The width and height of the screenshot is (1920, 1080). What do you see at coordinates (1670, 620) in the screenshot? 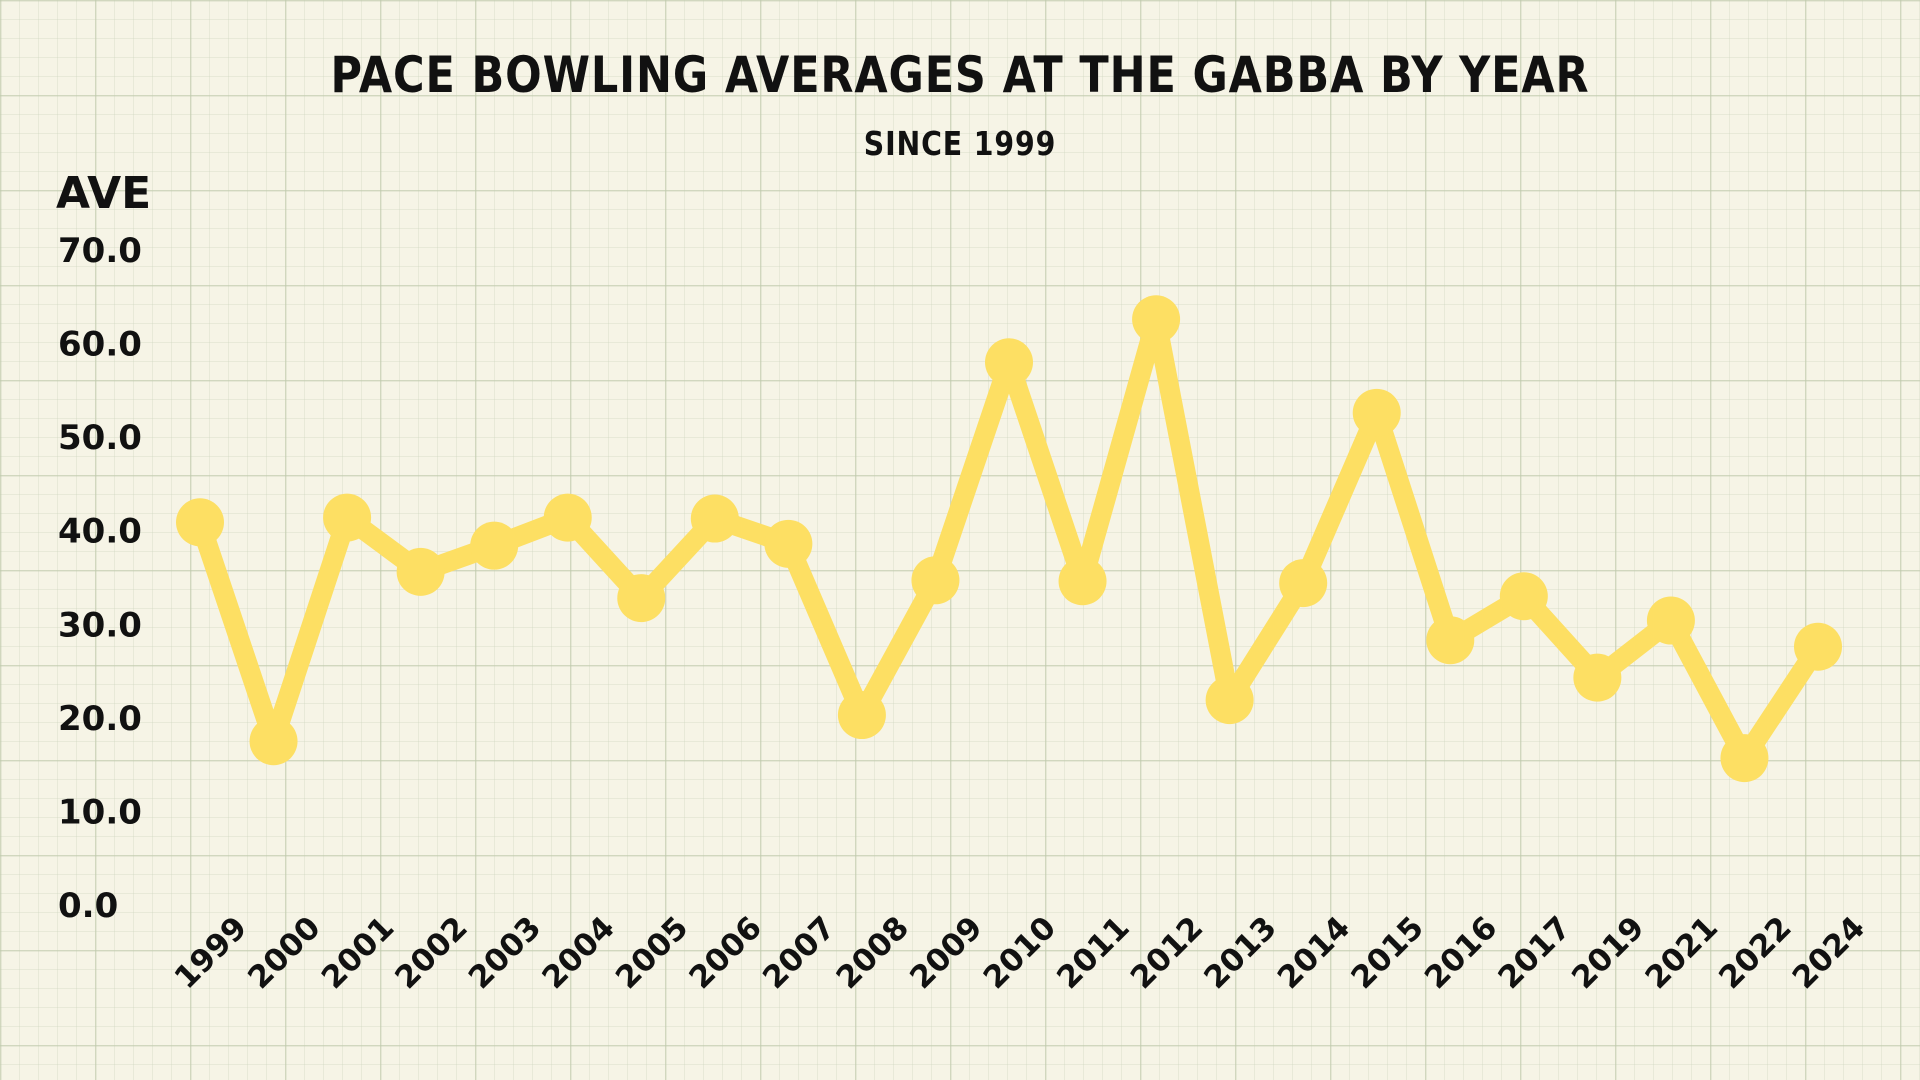
I see `data-point-2021` at bounding box center [1670, 620].